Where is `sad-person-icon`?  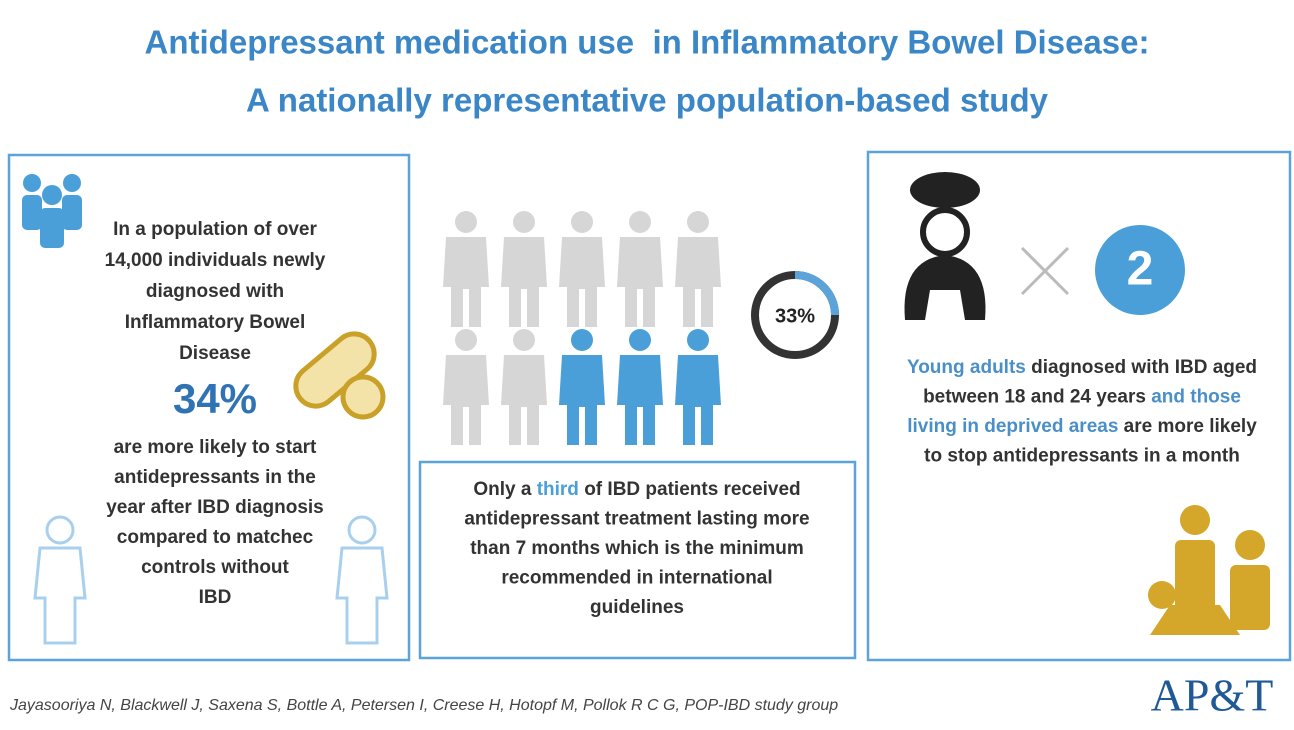
sad-person-icon is located at coordinates (945, 246).